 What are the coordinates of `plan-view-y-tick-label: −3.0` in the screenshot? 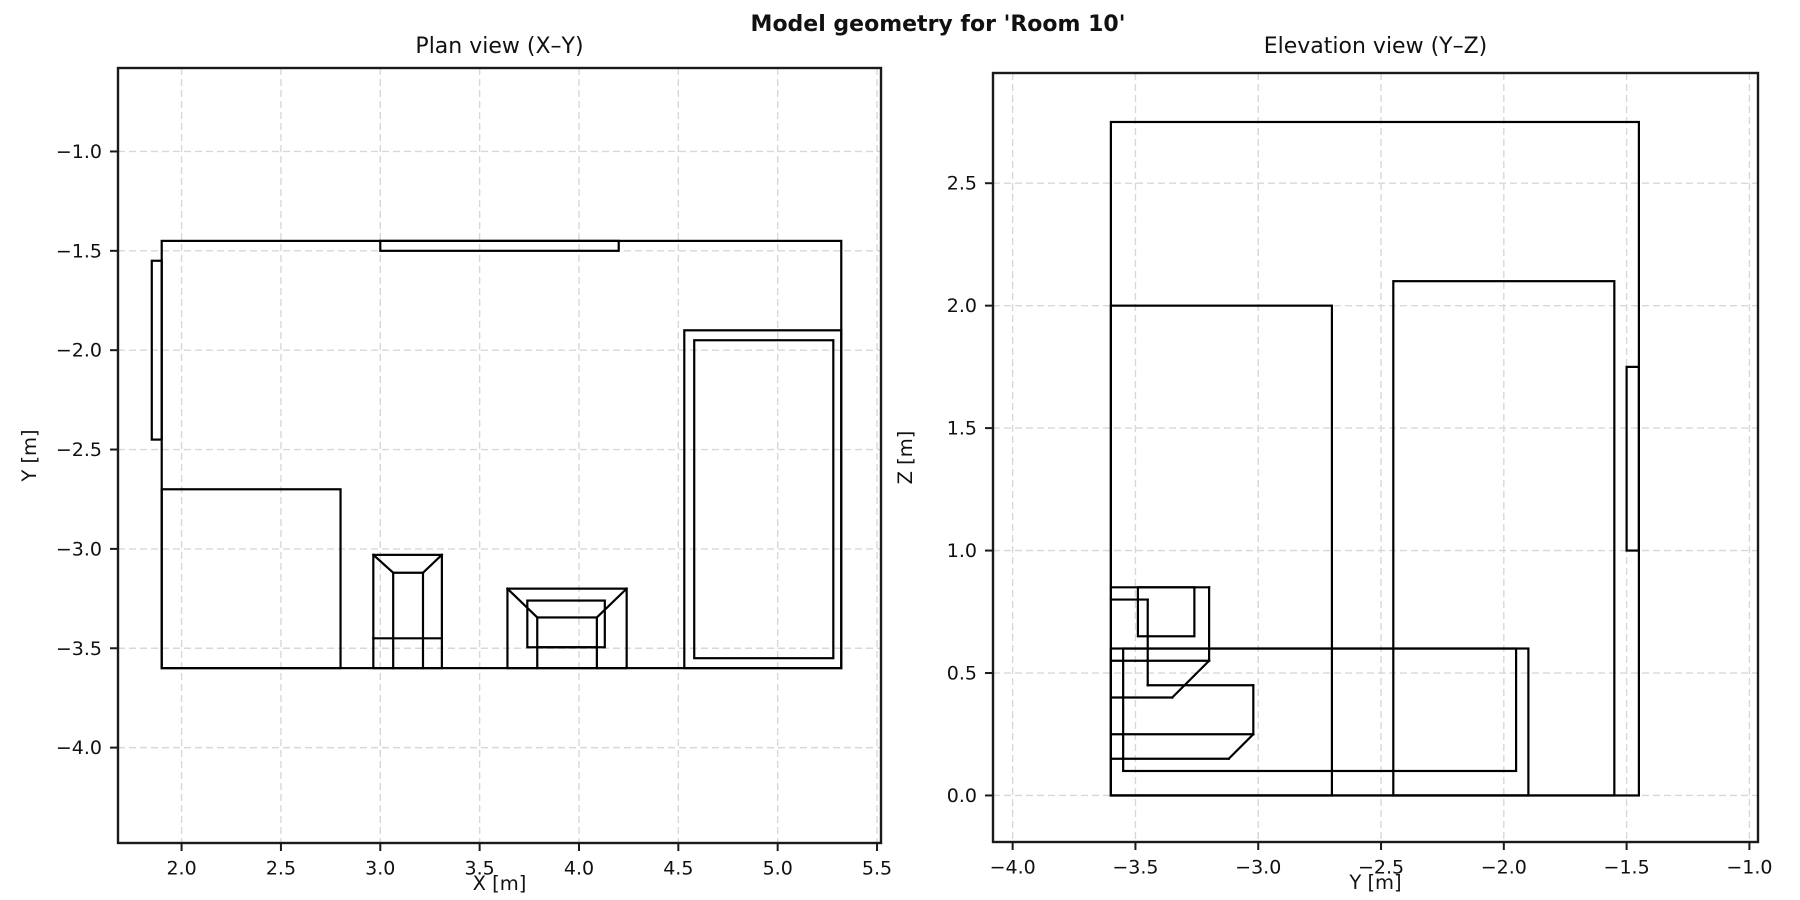 It's located at (79, 549).